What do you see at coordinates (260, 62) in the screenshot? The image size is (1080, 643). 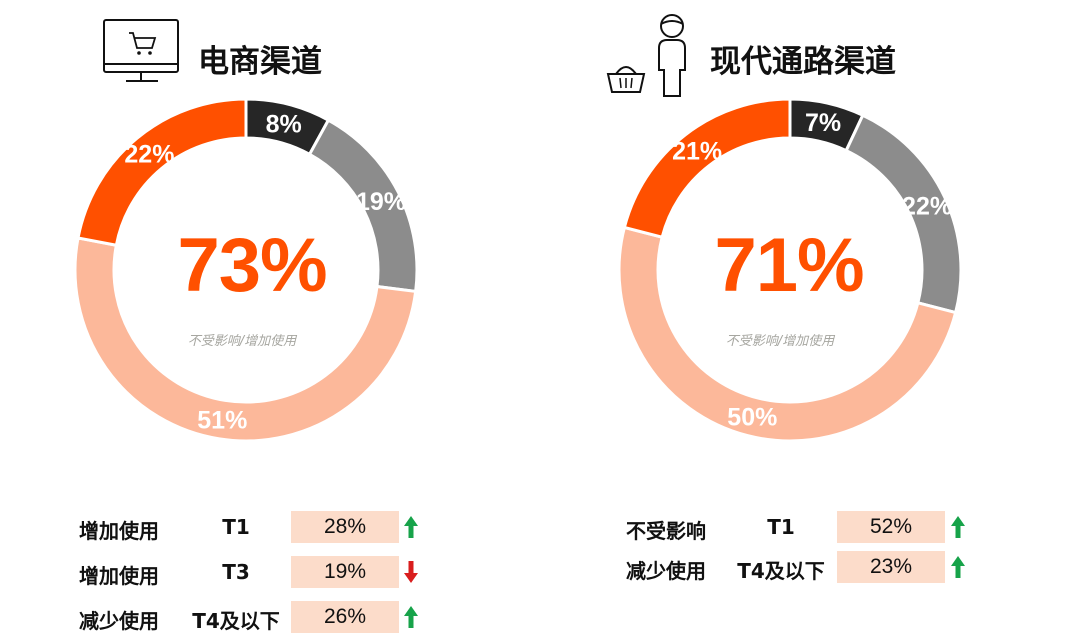 I see `ecommerce-title: 电商渠道` at bounding box center [260, 62].